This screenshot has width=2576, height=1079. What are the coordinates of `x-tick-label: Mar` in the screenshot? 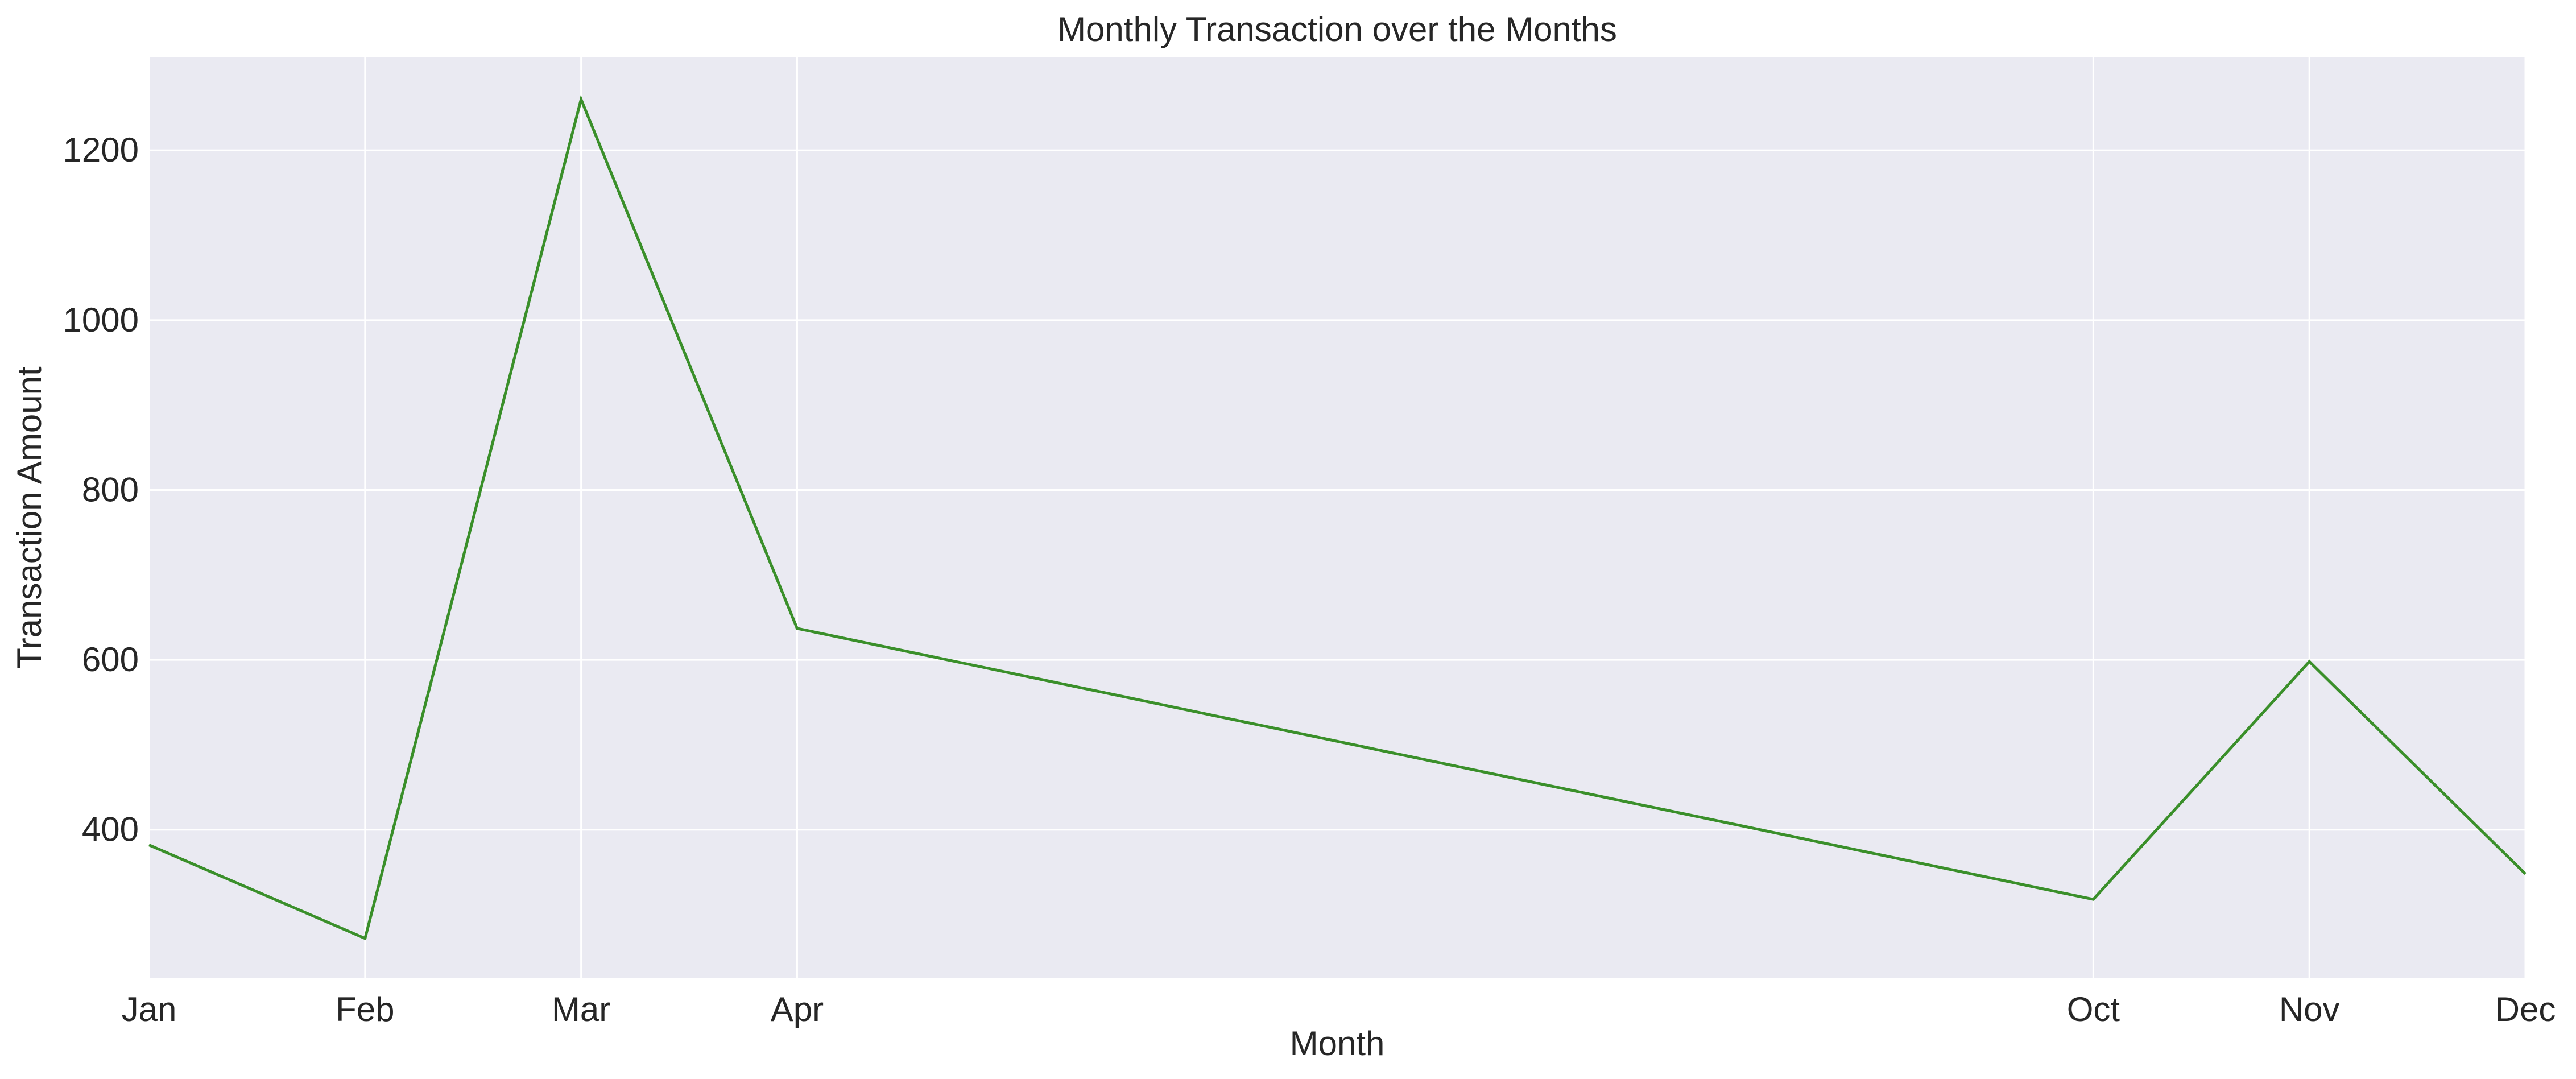 It's located at (581, 1009).